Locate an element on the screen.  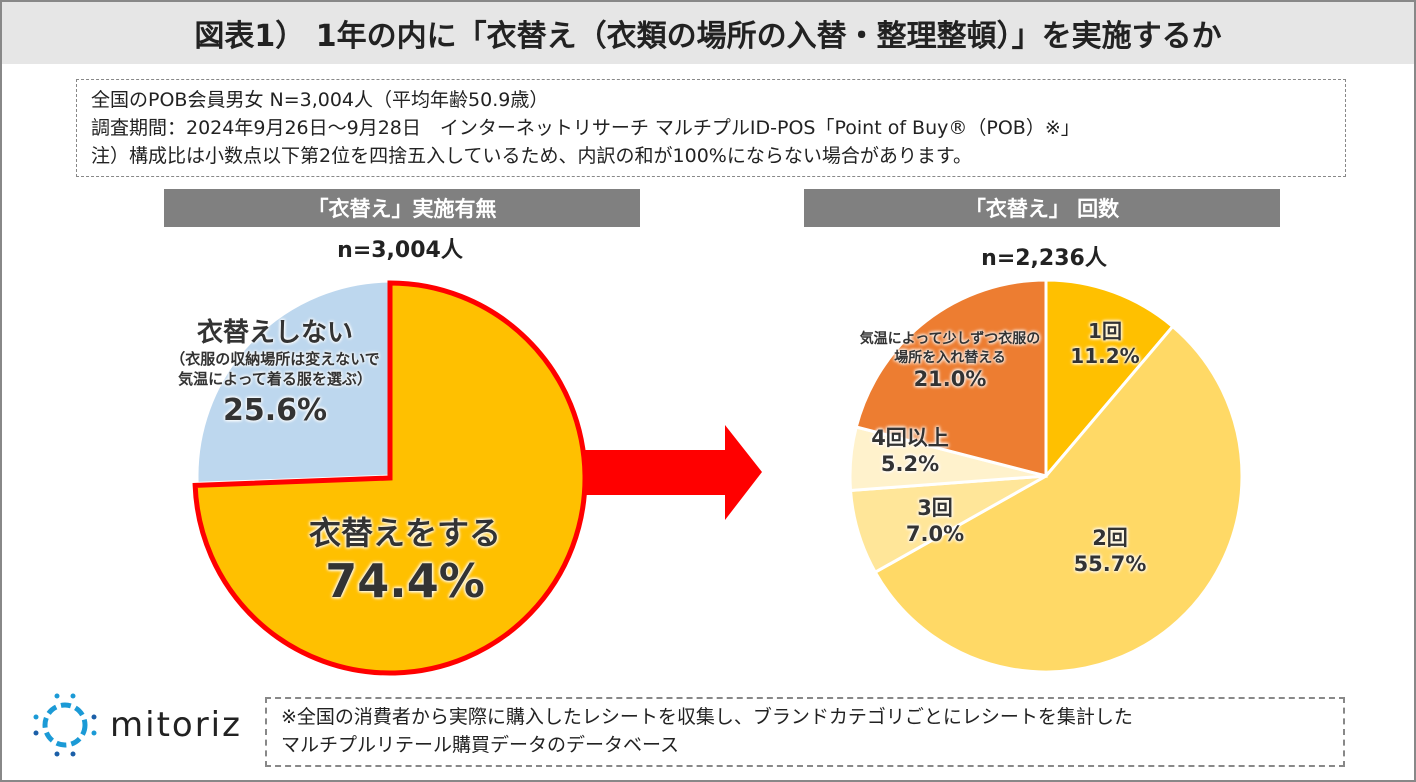
right-chart-title: 「衣替え」 回数 is located at coordinates (1042, 208).